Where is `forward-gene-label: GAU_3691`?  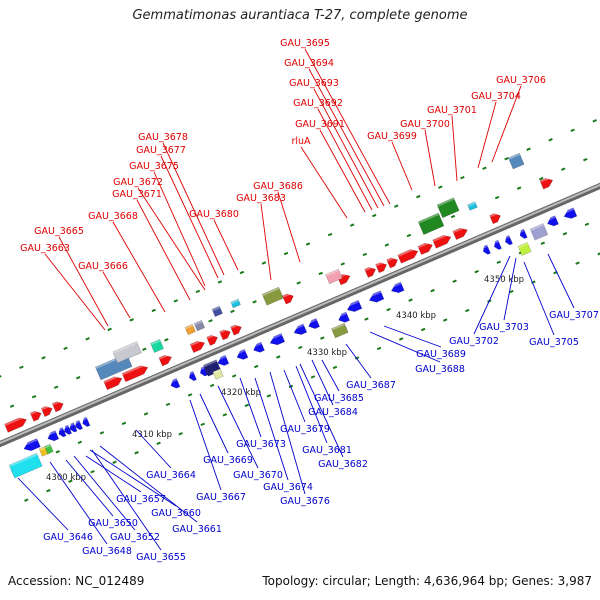 forward-gene-label: GAU_3691 is located at coordinates (330, 166).